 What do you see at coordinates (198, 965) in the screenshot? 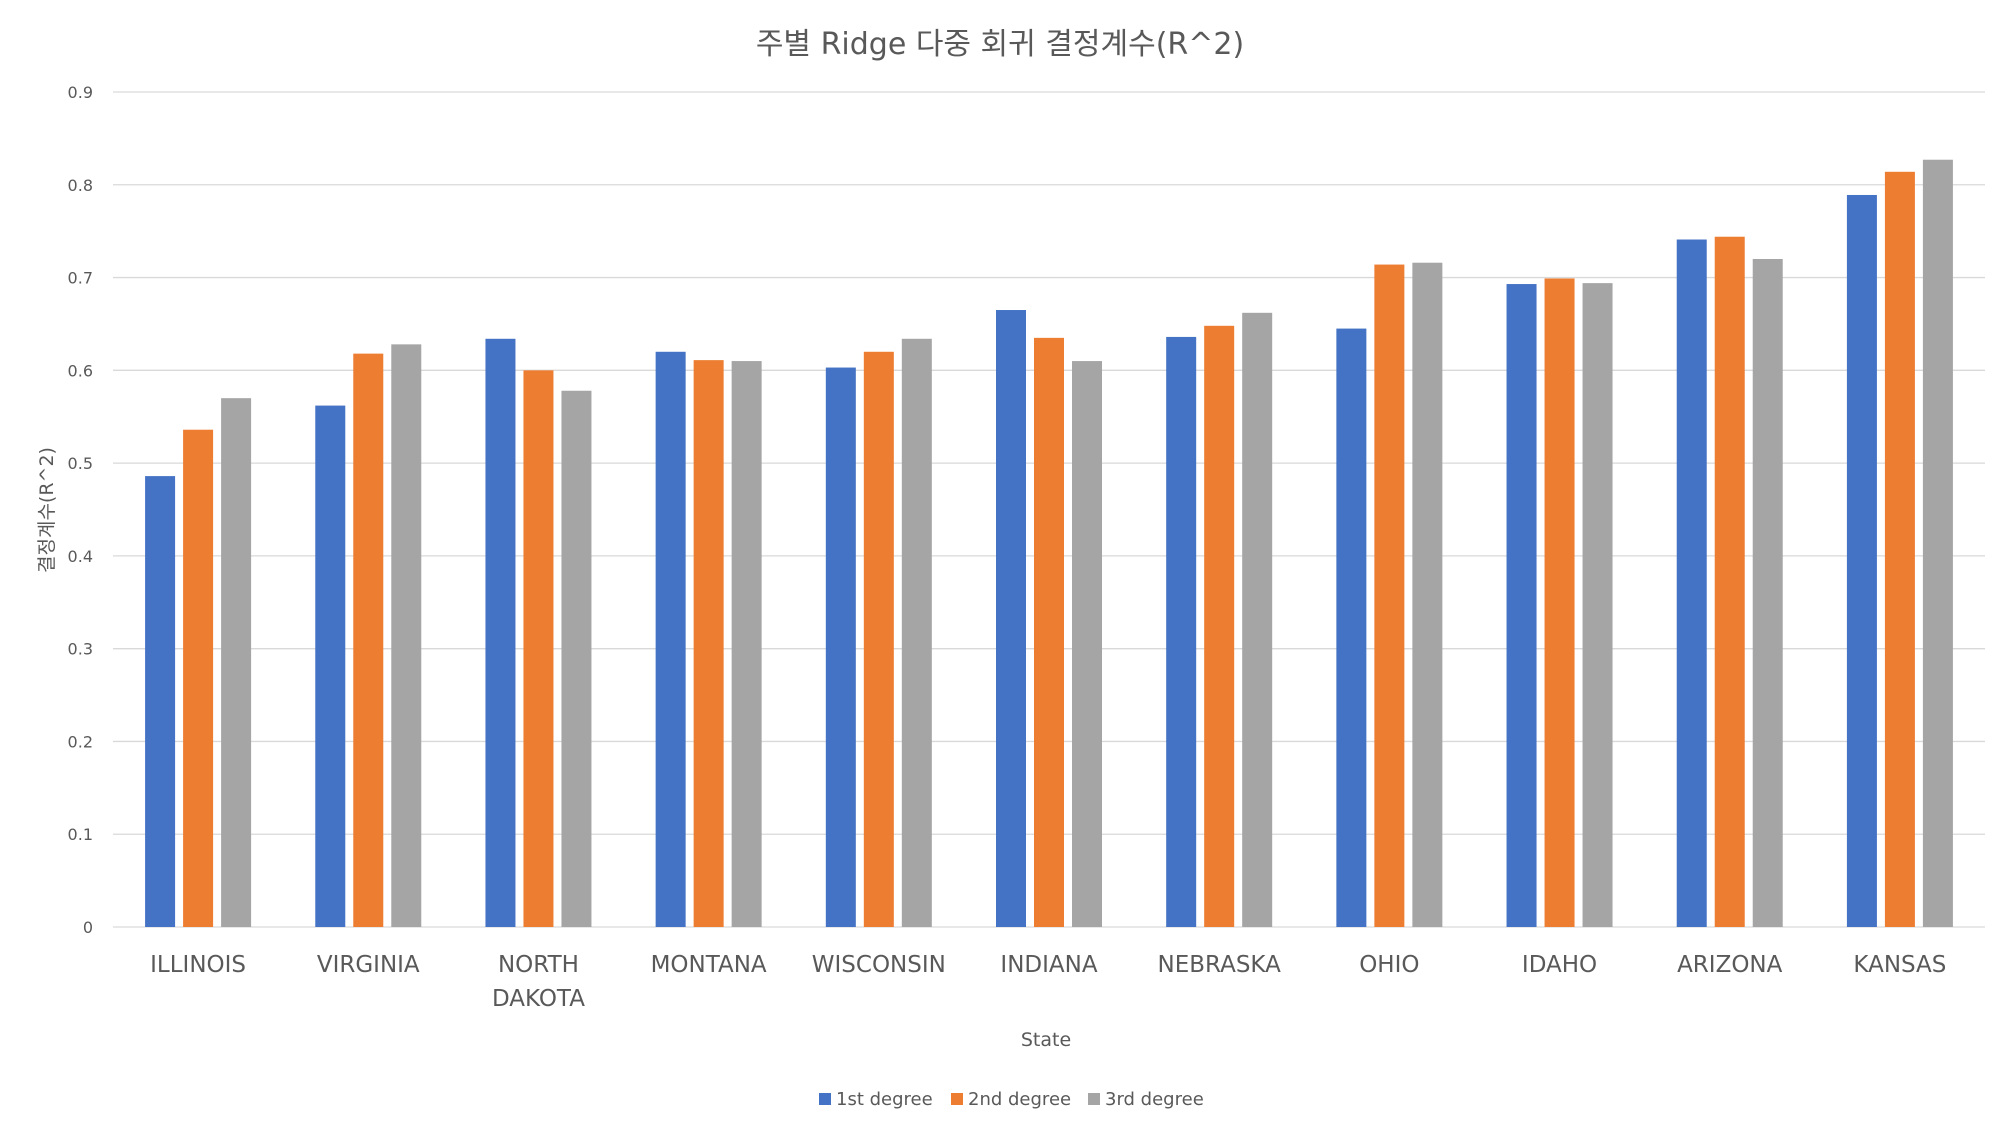
I see `x-tick-label: ILLINOIS` at bounding box center [198, 965].